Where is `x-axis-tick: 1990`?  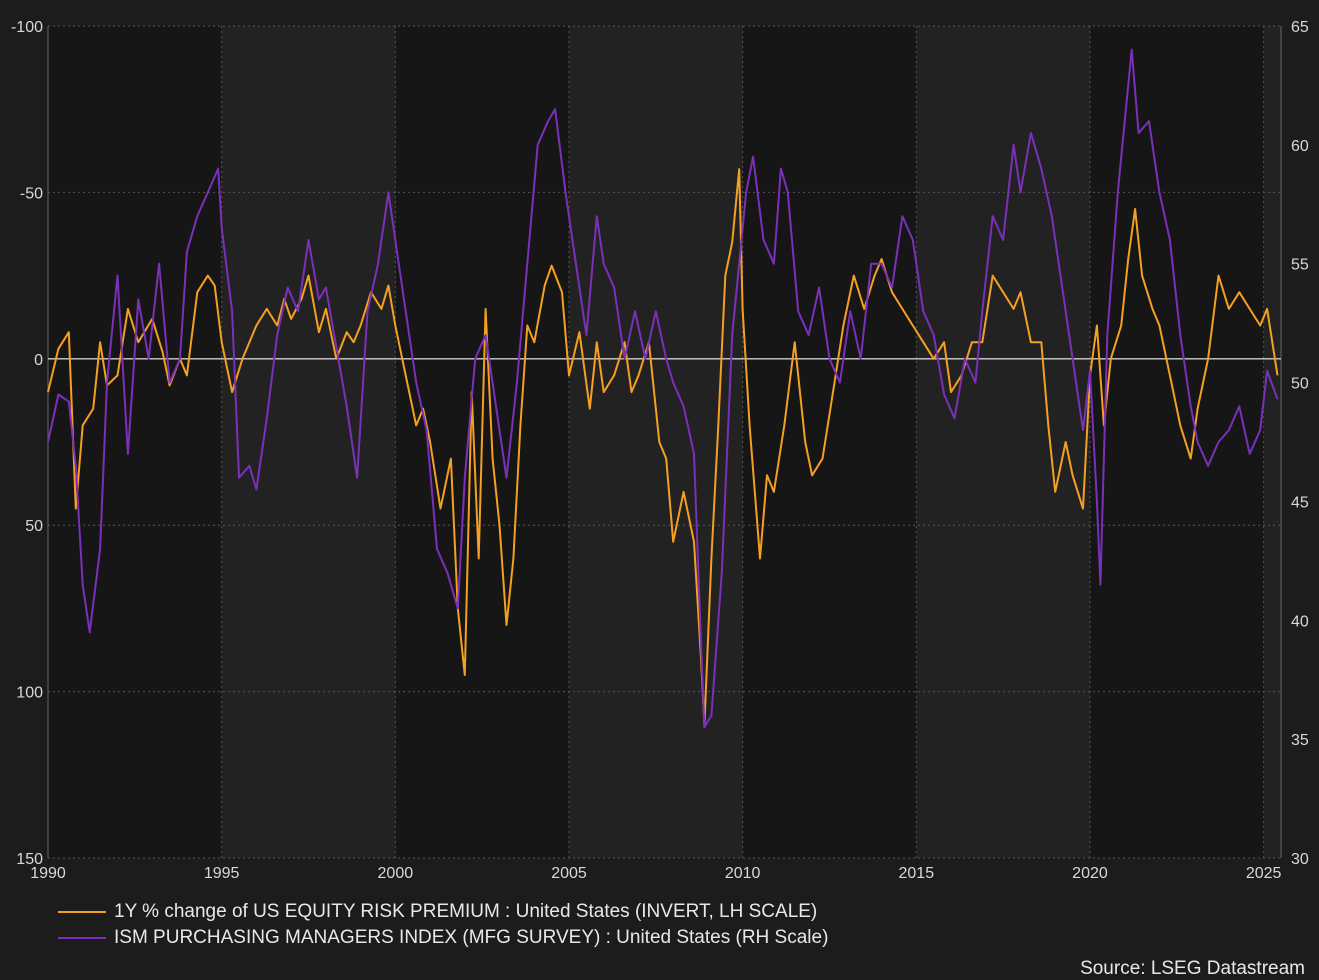 x-axis-tick: 1990 is located at coordinates (48, 872).